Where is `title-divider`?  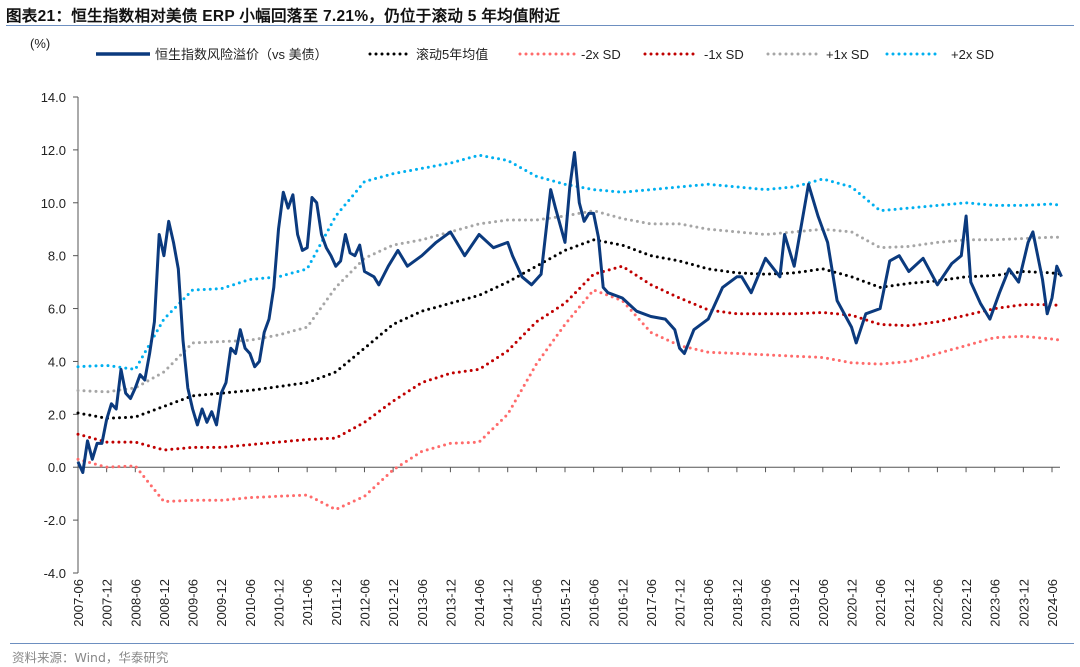 title-divider is located at coordinates (540, 25).